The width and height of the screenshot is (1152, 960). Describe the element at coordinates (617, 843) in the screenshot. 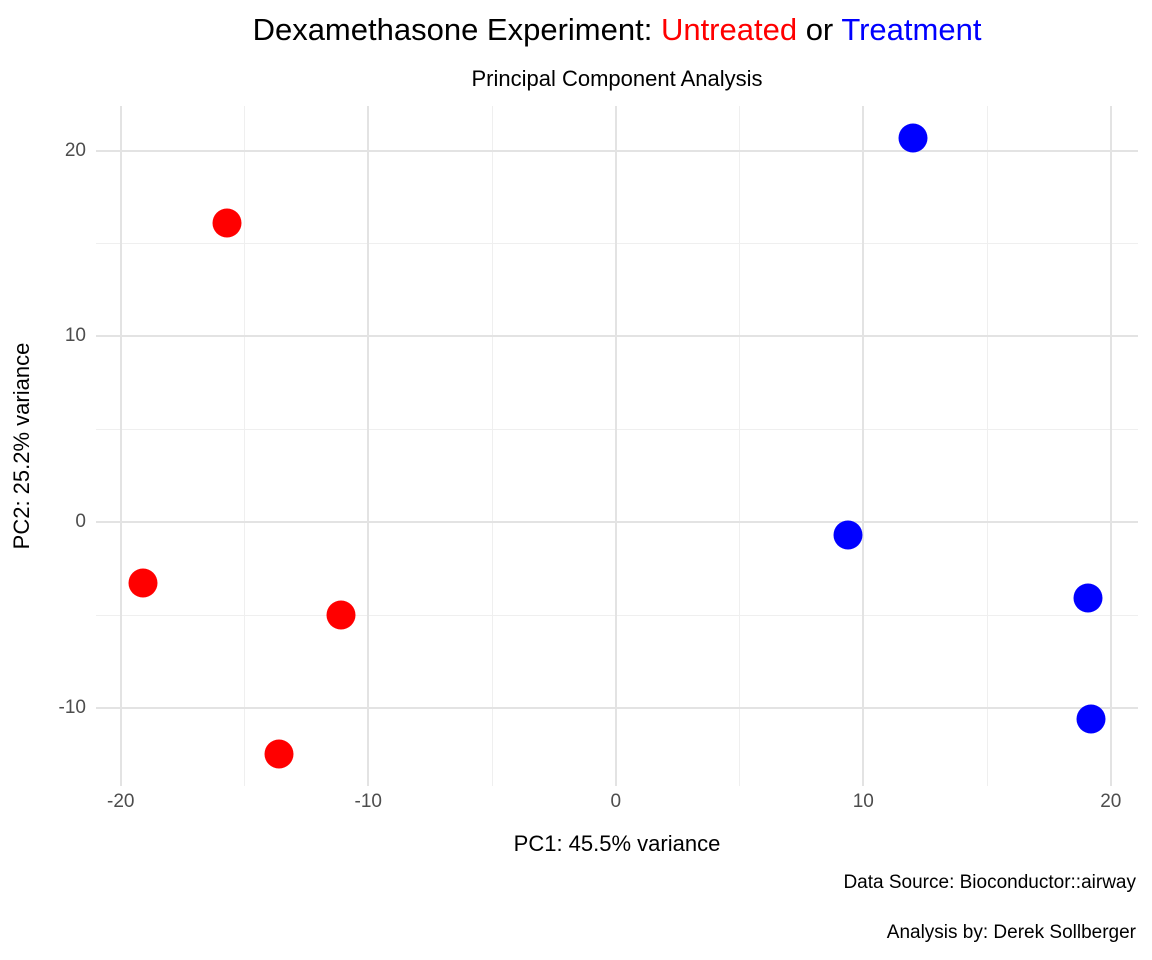

I see `x-axis-title: PC1: 45.5% variance` at that location.